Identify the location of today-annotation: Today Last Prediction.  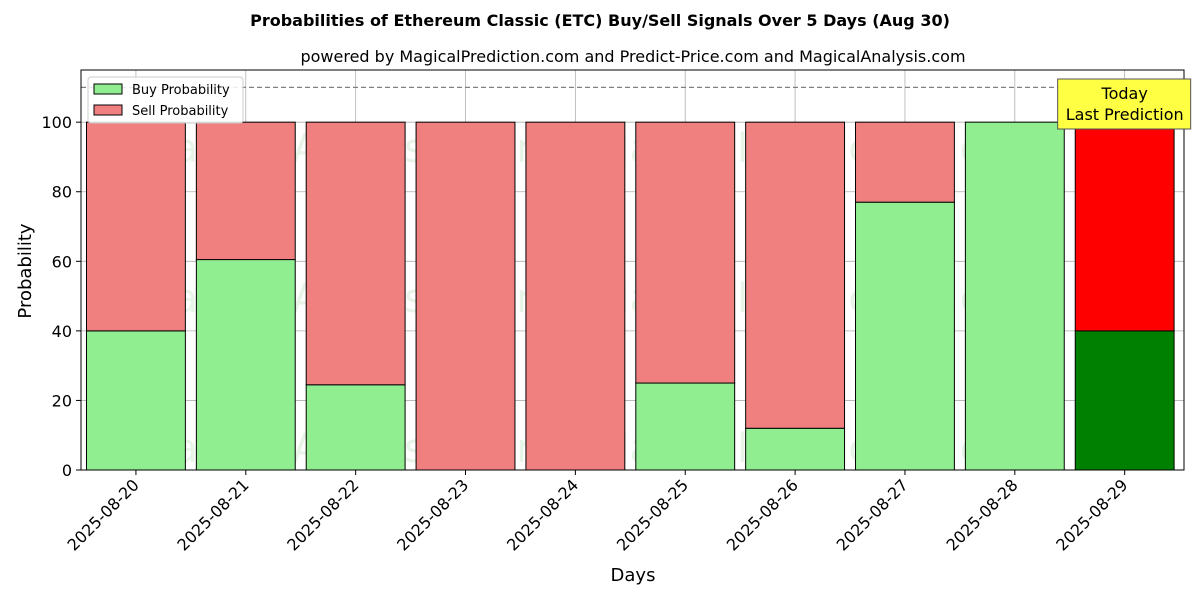
(1124, 104).